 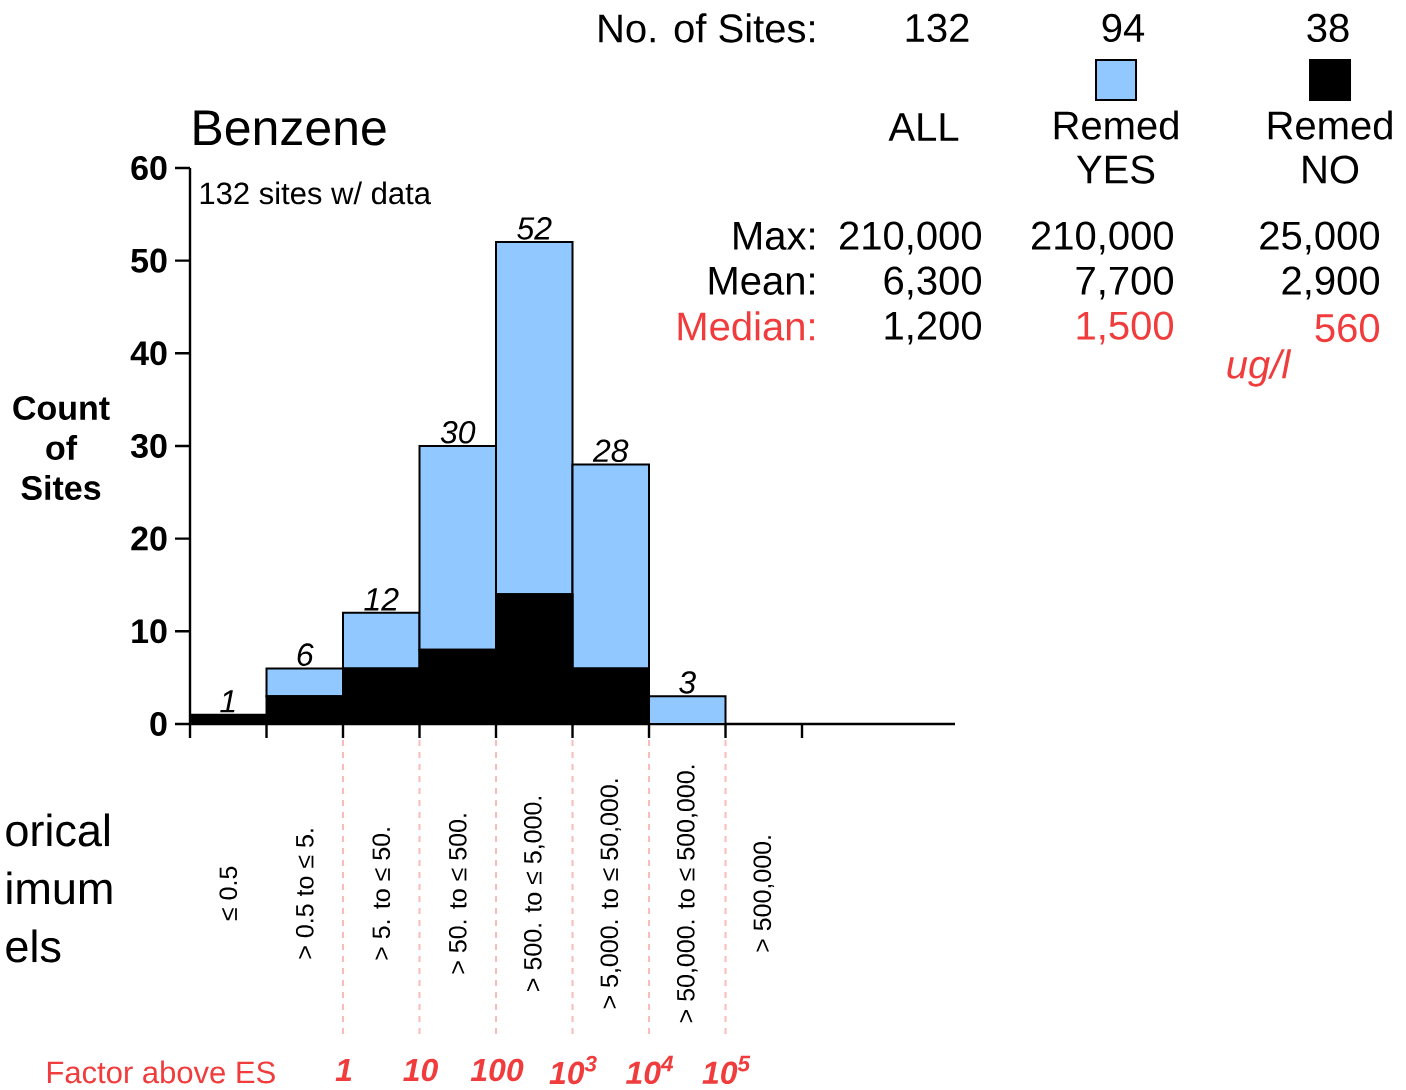 I want to click on total-label: 52, so click(x=534, y=228).